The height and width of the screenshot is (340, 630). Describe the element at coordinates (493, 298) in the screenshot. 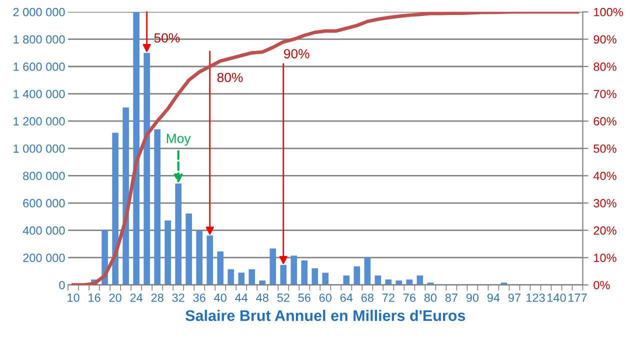

I see `x-tick-label: 94` at that location.